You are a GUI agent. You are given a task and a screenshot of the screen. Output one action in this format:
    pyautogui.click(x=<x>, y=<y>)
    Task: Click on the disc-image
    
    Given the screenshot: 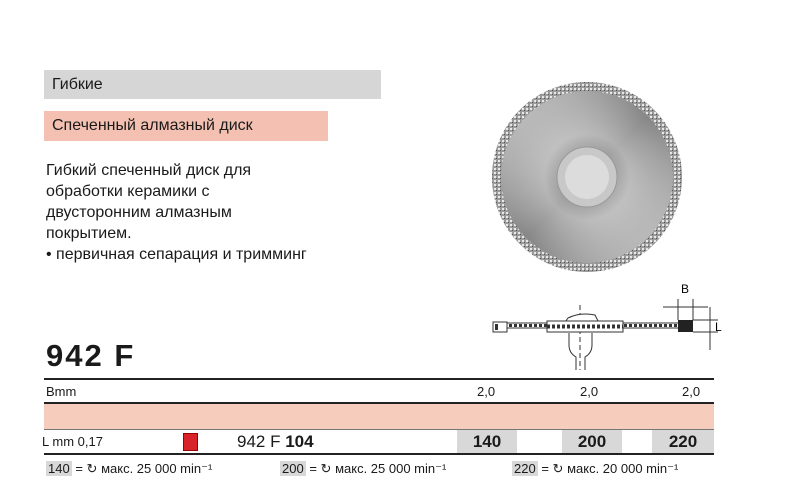 What is the action you would take?
    pyautogui.click(x=587, y=177)
    